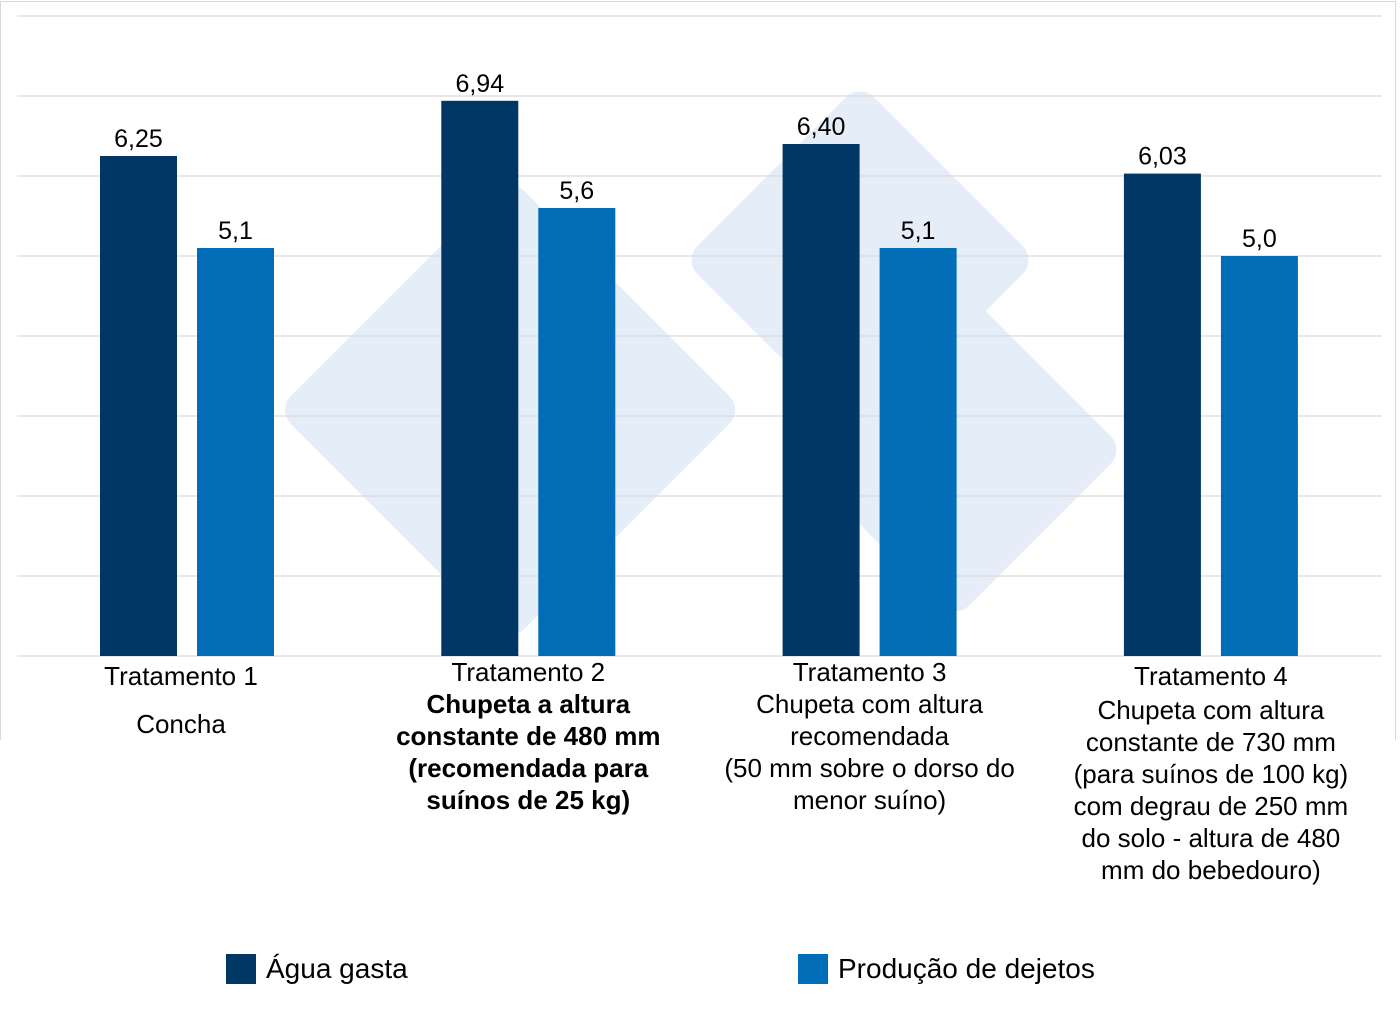 The height and width of the screenshot is (1016, 1400). I want to click on data-labels: 6,25 6,94 6,40 6,03 5,1 5,6 5,1 5,0, so click(695, 161).